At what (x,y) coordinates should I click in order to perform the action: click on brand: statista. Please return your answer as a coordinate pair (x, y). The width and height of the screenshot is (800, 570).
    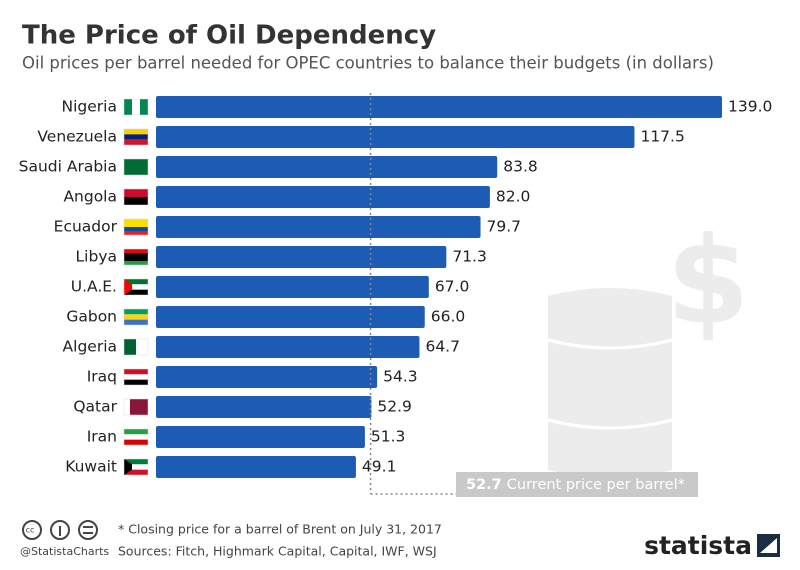
    Looking at the image, I should click on (698, 545).